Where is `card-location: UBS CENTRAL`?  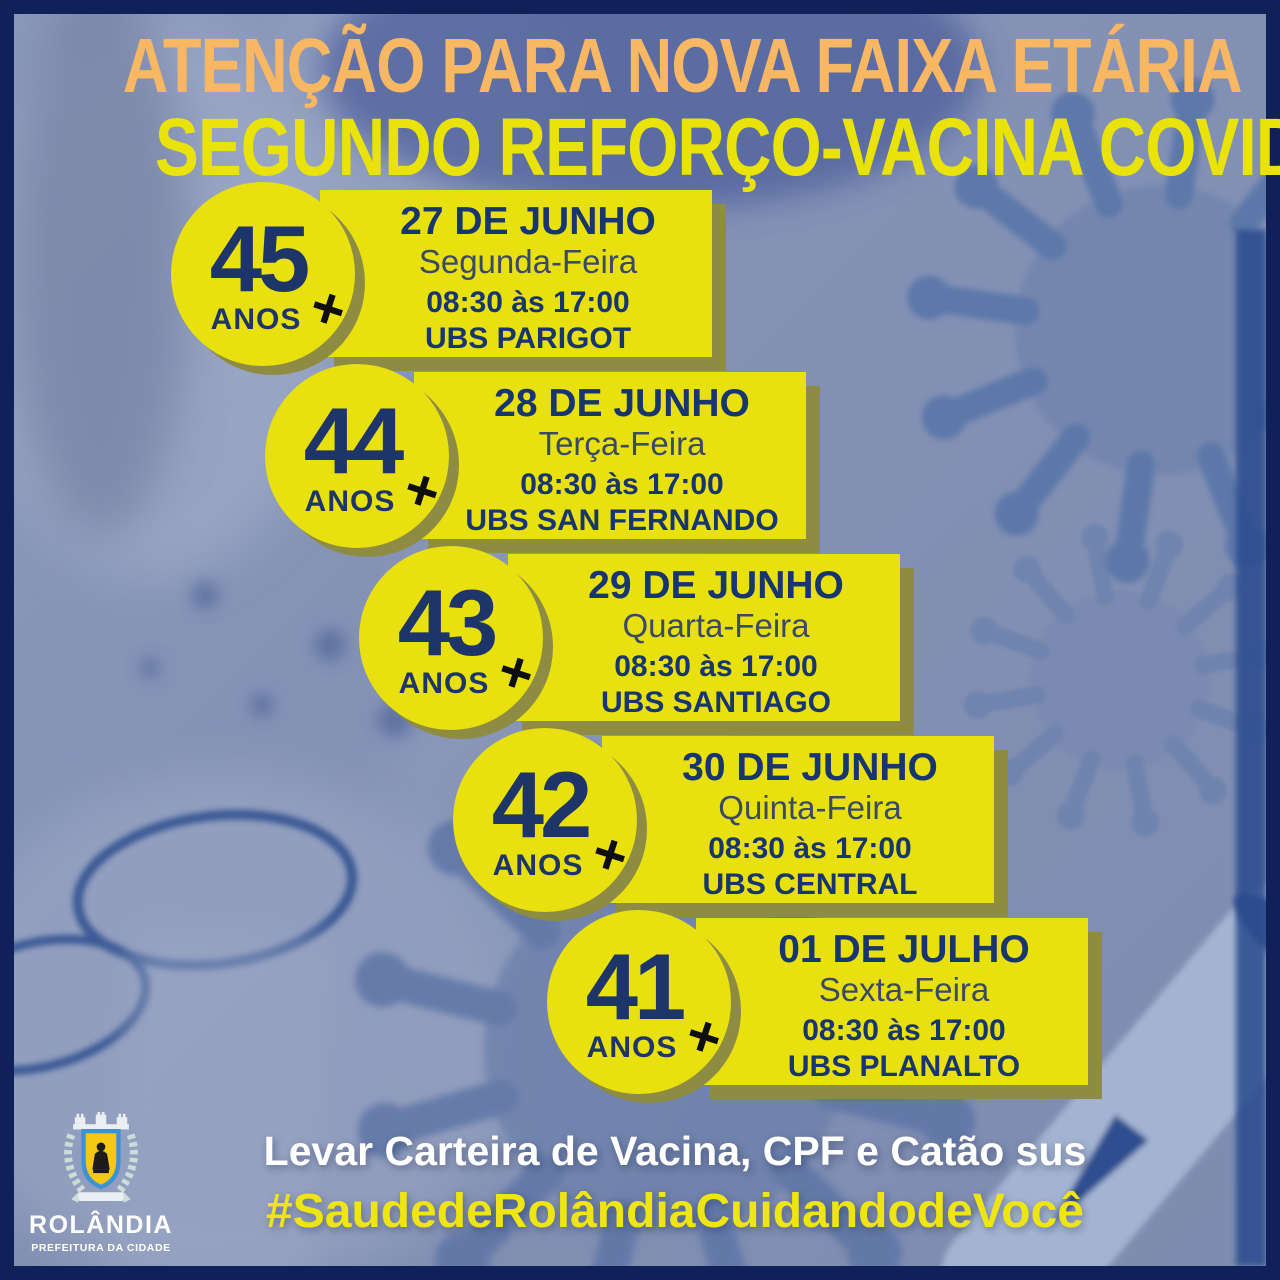 card-location: UBS CENTRAL is located at coordinates (810, 885).